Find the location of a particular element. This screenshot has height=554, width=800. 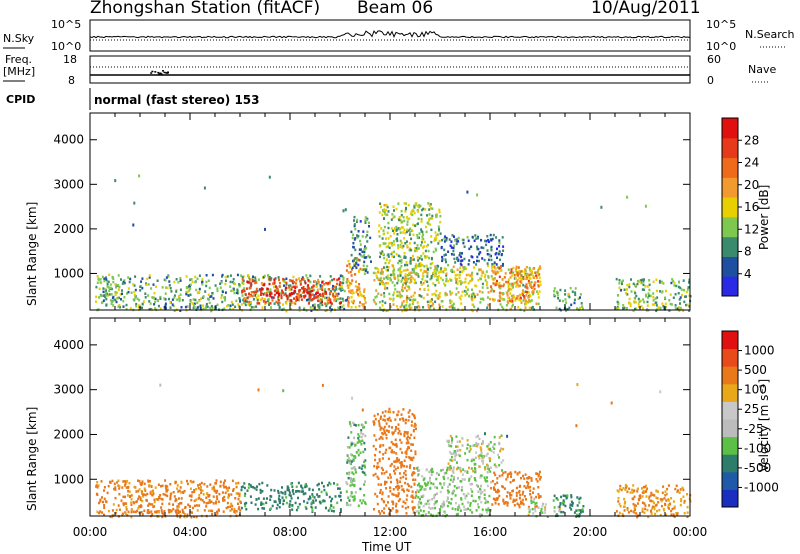

y-tick-label: 3000 is located at coordinates (68, 184).